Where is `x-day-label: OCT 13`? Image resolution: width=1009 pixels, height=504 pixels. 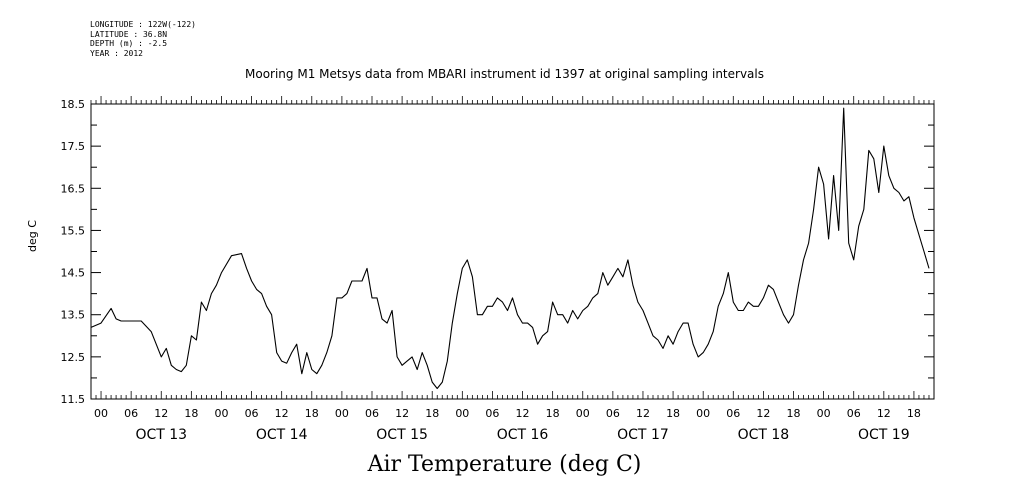
x-day-label: OCT 13 is located at coordinates (161, 435).